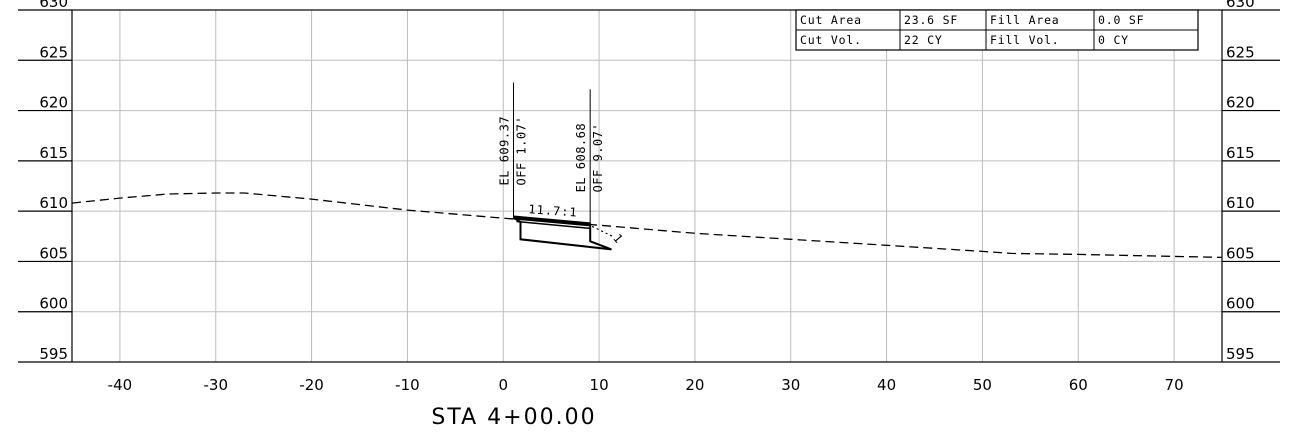 Image resolution: width=1289 pixels, height=445 pixels. I want to click on right-elevation-axis: 630 625 620 615 610 605 600 595, so click(1251, 181).